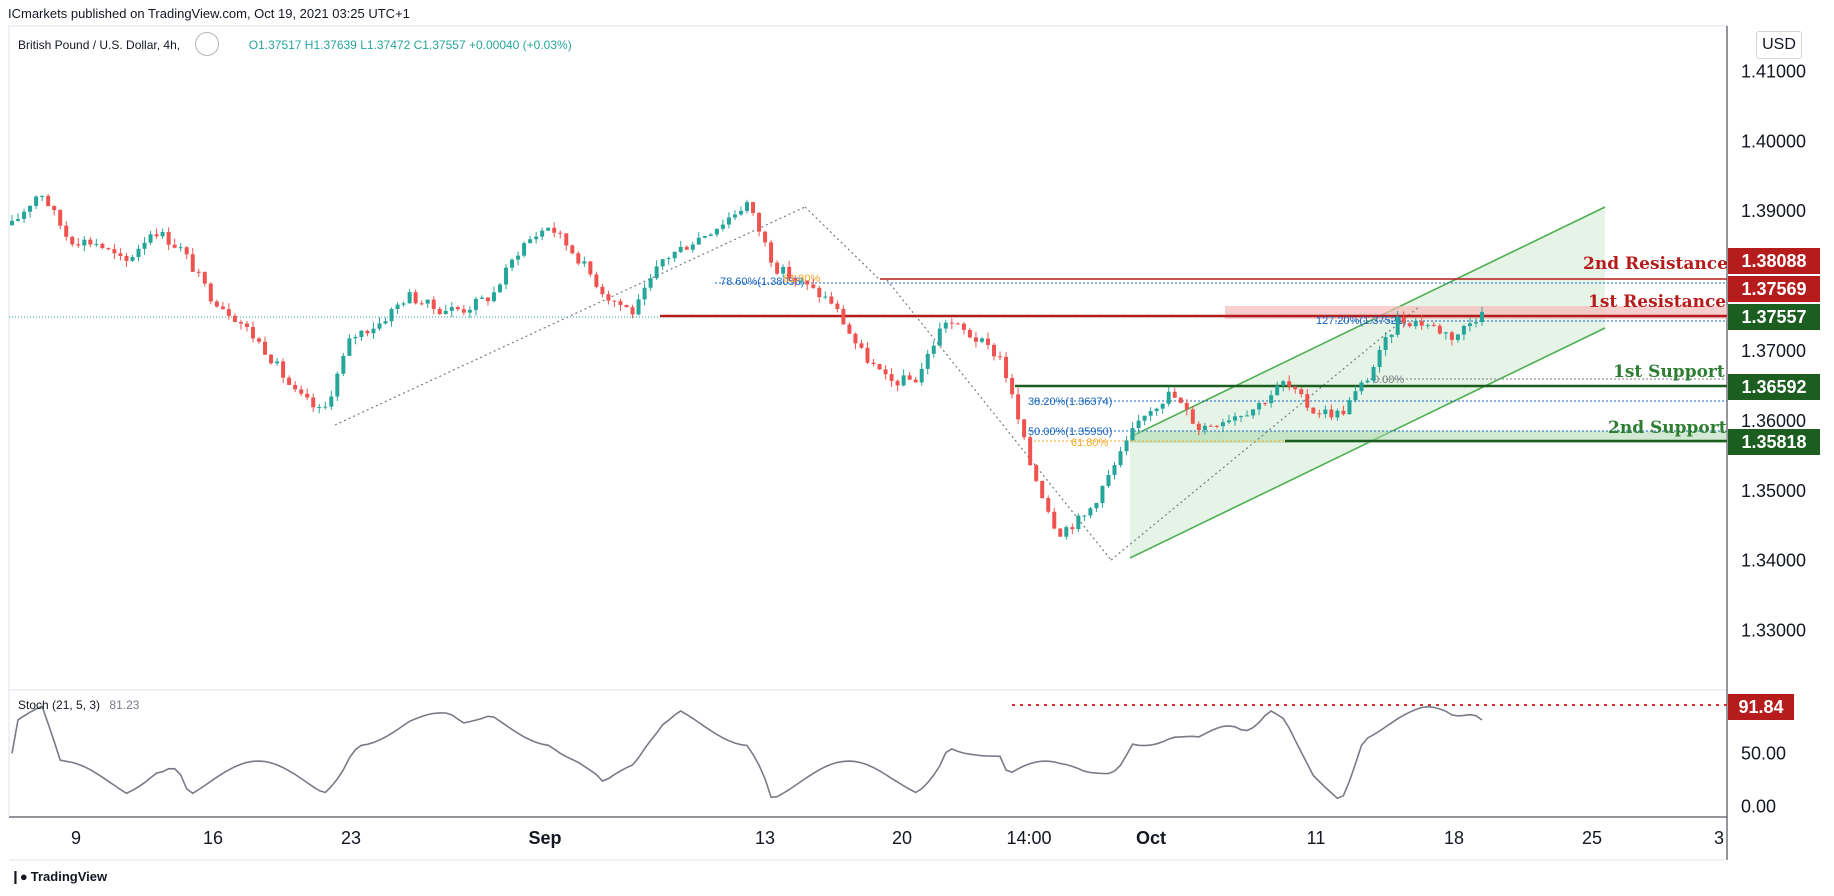 The width and height of the screenshot is (1834, 896). I want to click on stoch-legend: Stoch (21, 5, 3) 81.23, so click(78, 705).